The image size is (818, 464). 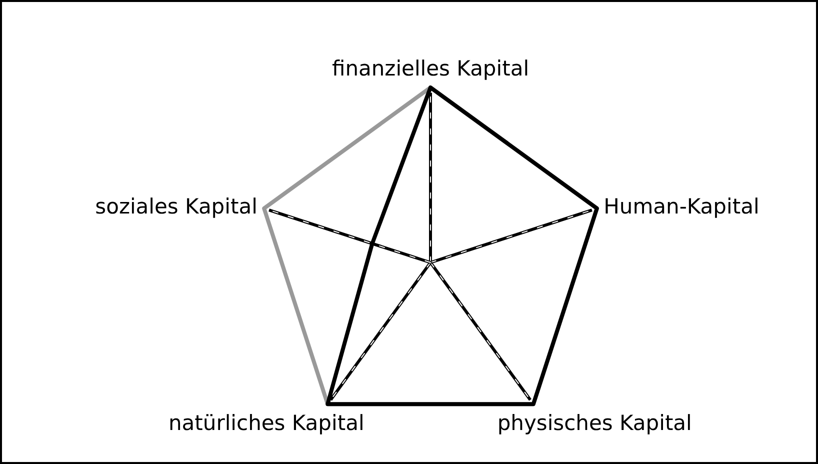 I want to click on spoke-label: Human-Kapital, so click(x=682, y=206).